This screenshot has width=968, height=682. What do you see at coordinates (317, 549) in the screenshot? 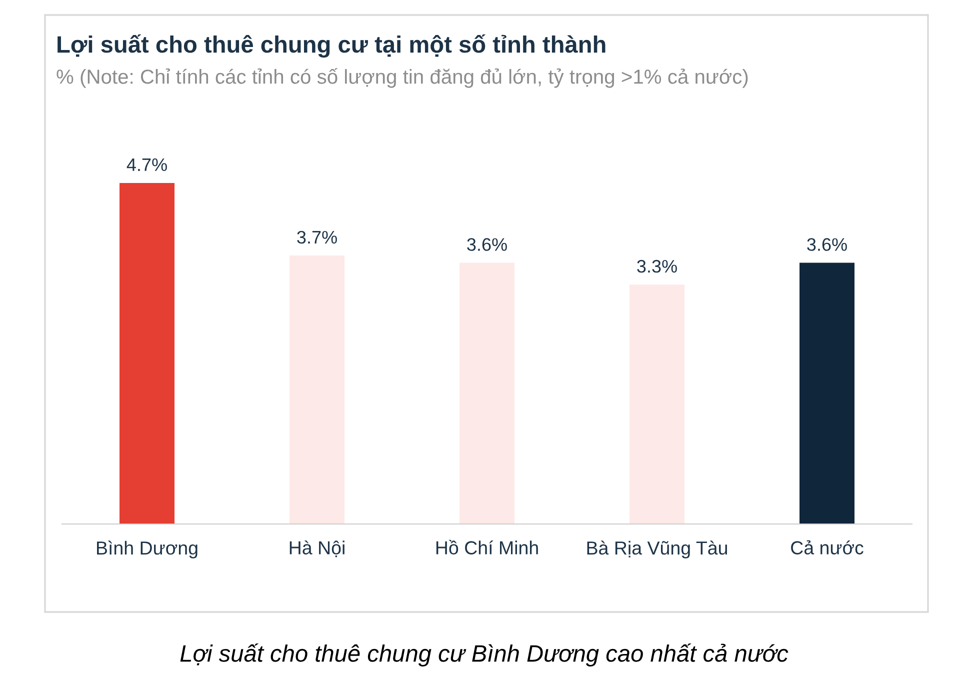
I see `x-tick-label: Hà Nội` at bounding box center [317, 549].